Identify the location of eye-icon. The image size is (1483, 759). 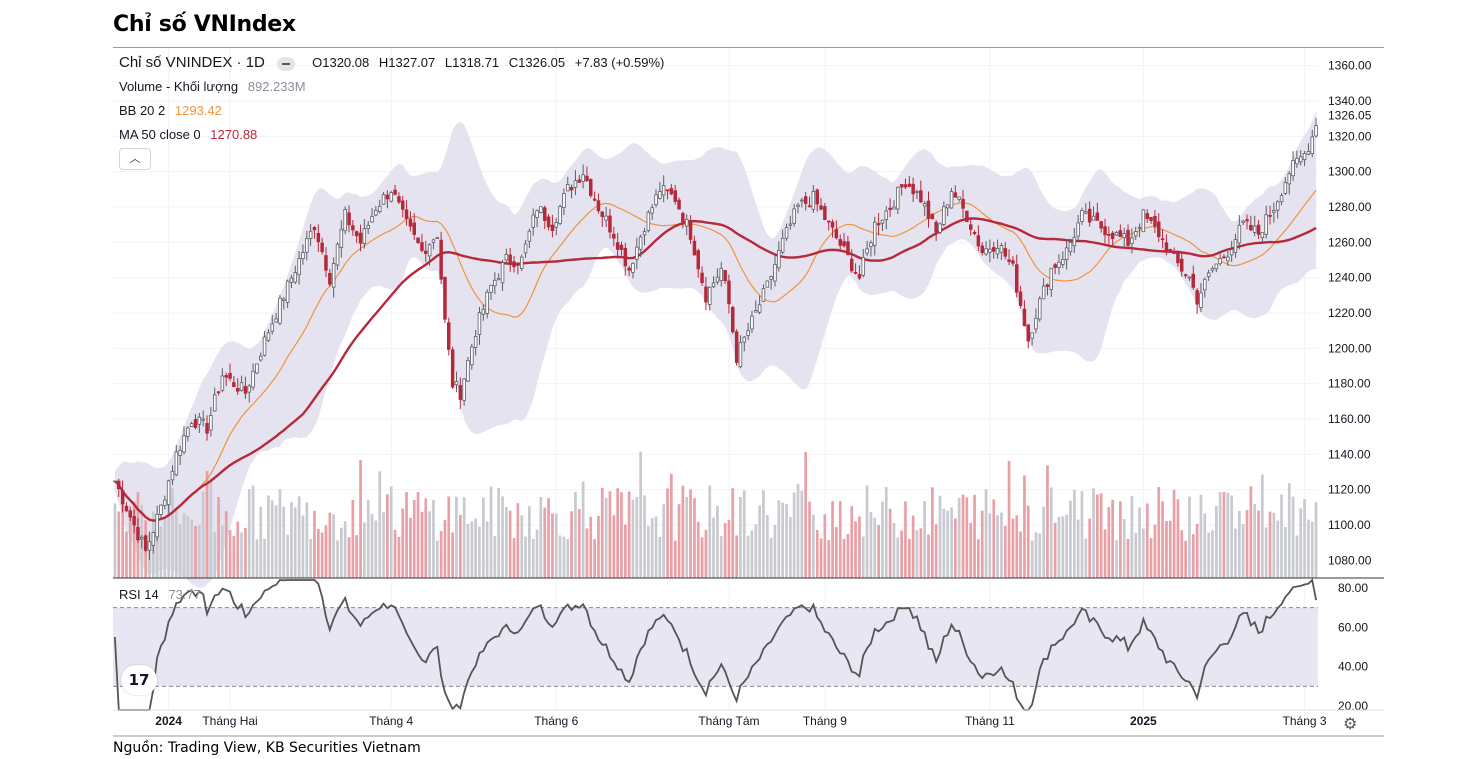
(285, 63).